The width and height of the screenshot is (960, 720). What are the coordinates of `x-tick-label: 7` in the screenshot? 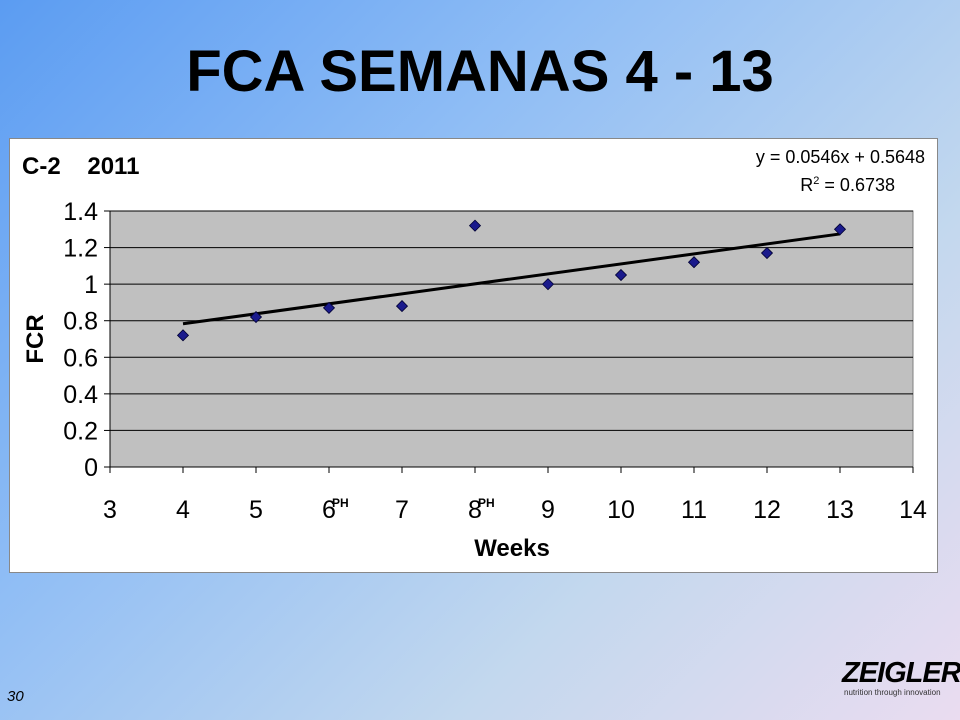 It's located at (402, 510).